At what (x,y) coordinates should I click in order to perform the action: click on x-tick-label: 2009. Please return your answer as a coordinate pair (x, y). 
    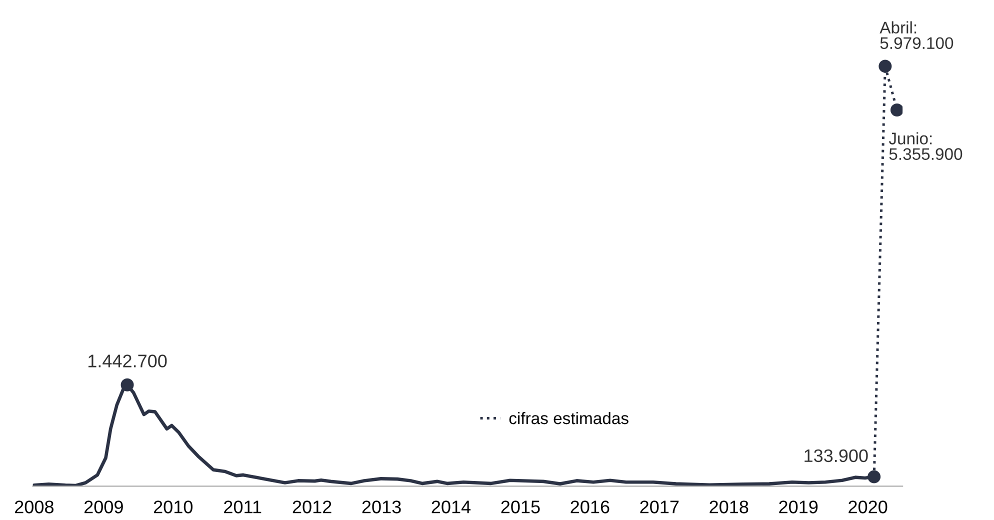
    Looking at the image, I should click on (103, 507).